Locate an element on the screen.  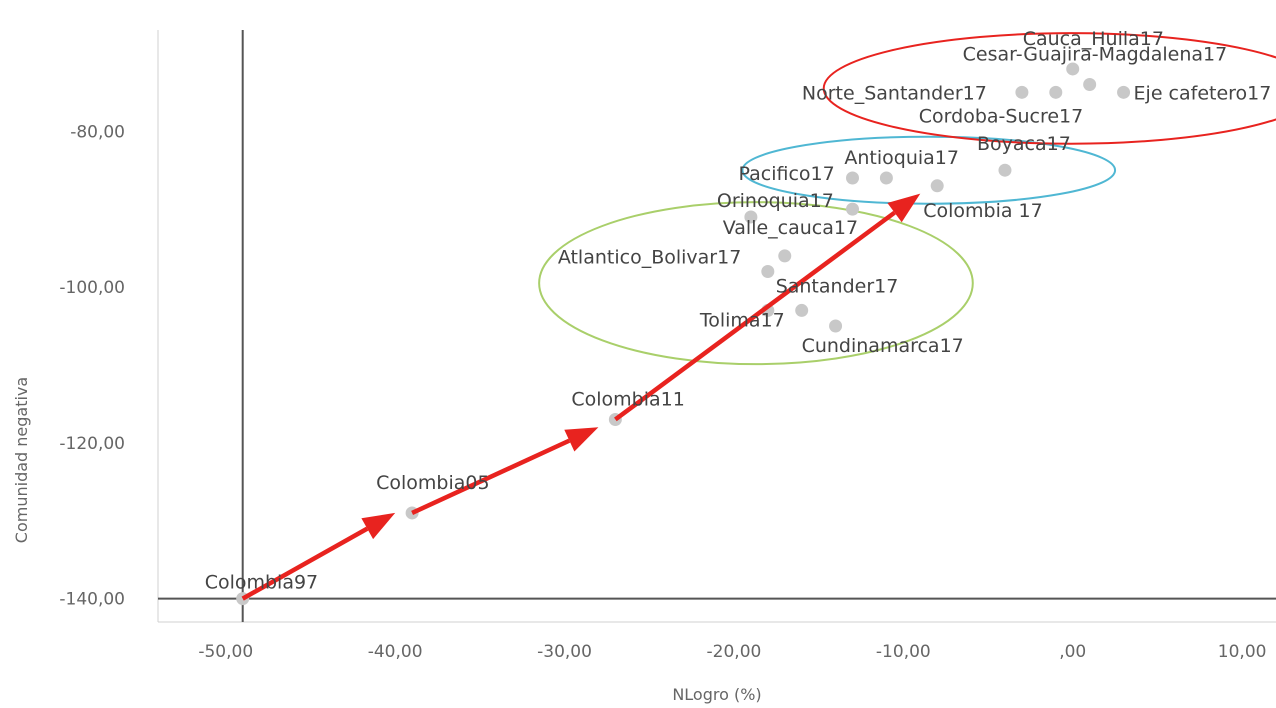
data-point-atlantico-bolivar17 is located at coordinates (768, 271).